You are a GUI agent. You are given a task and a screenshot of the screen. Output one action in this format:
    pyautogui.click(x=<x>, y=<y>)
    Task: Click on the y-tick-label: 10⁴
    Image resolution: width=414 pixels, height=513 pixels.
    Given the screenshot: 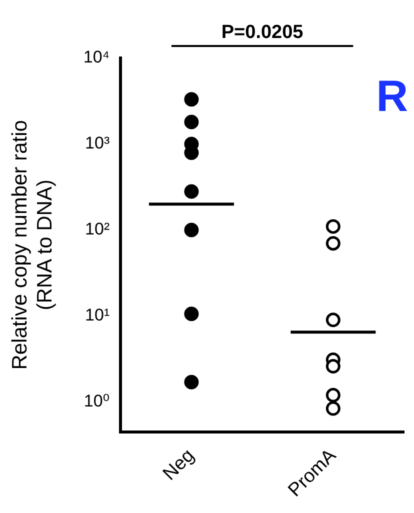 What is the action you would take?
    pyautogui.click(x=96, y=57)
    